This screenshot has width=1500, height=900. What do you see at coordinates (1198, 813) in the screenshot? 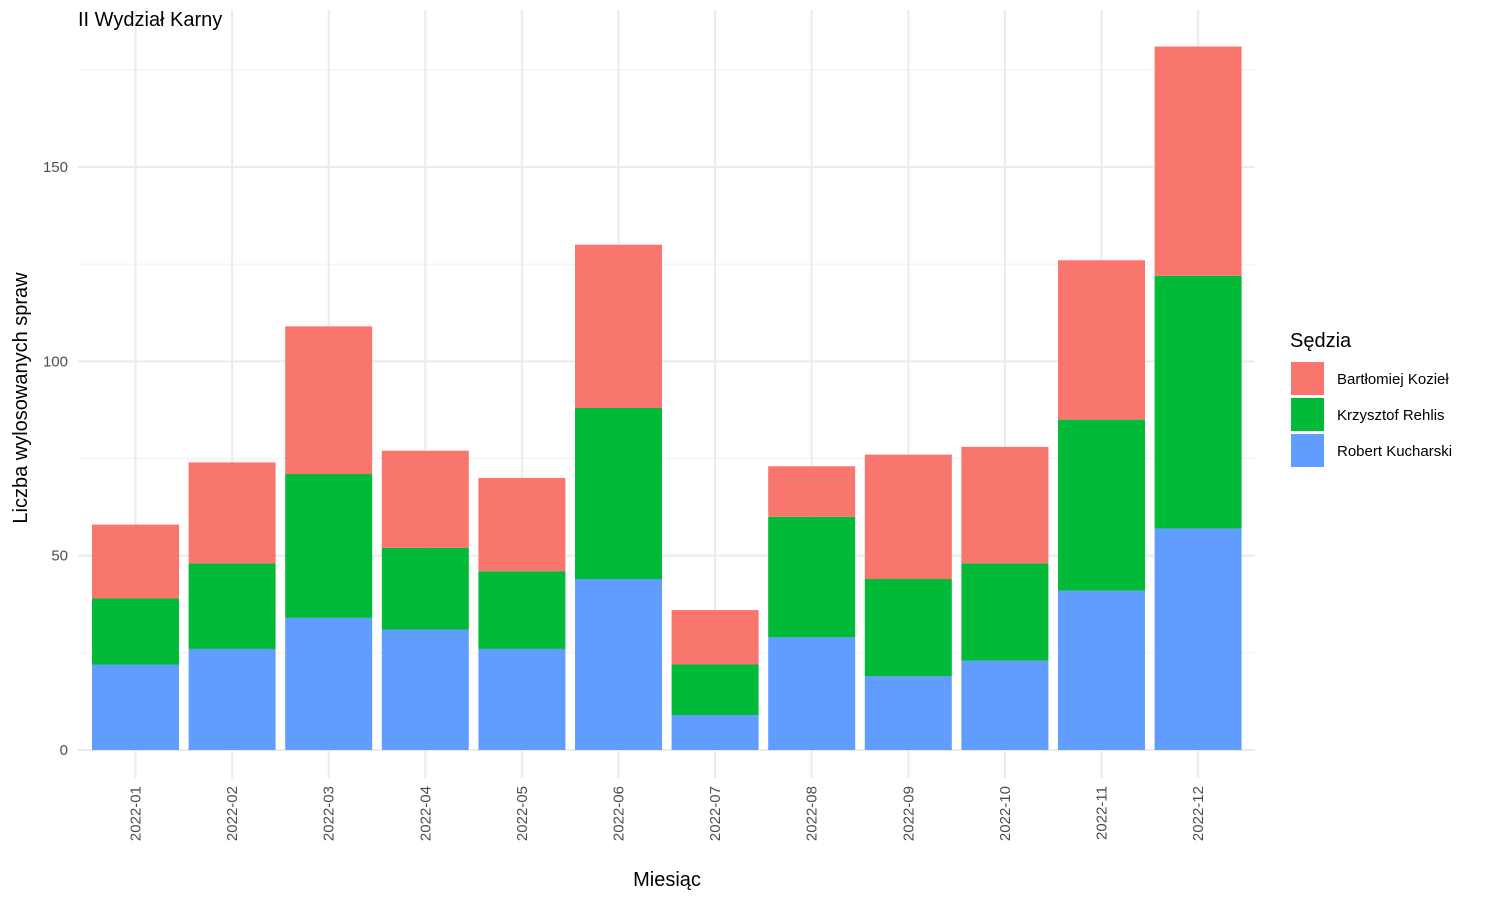
I see `x-tick-label: 2022-12` at bounding box center [1198, 813].